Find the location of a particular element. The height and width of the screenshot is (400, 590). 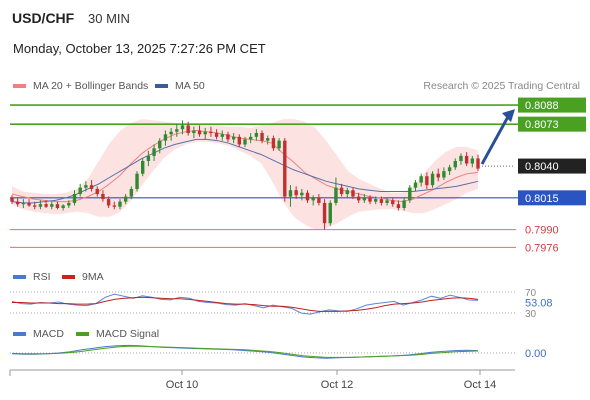

level-label-0.8088: 0.8088 is located at coordinates (542, 106).